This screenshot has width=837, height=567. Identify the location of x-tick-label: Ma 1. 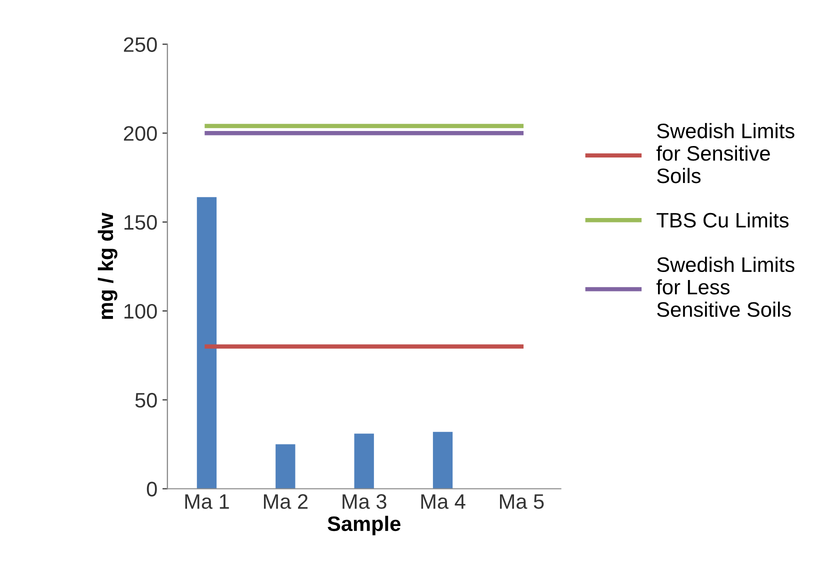
(207, 501).